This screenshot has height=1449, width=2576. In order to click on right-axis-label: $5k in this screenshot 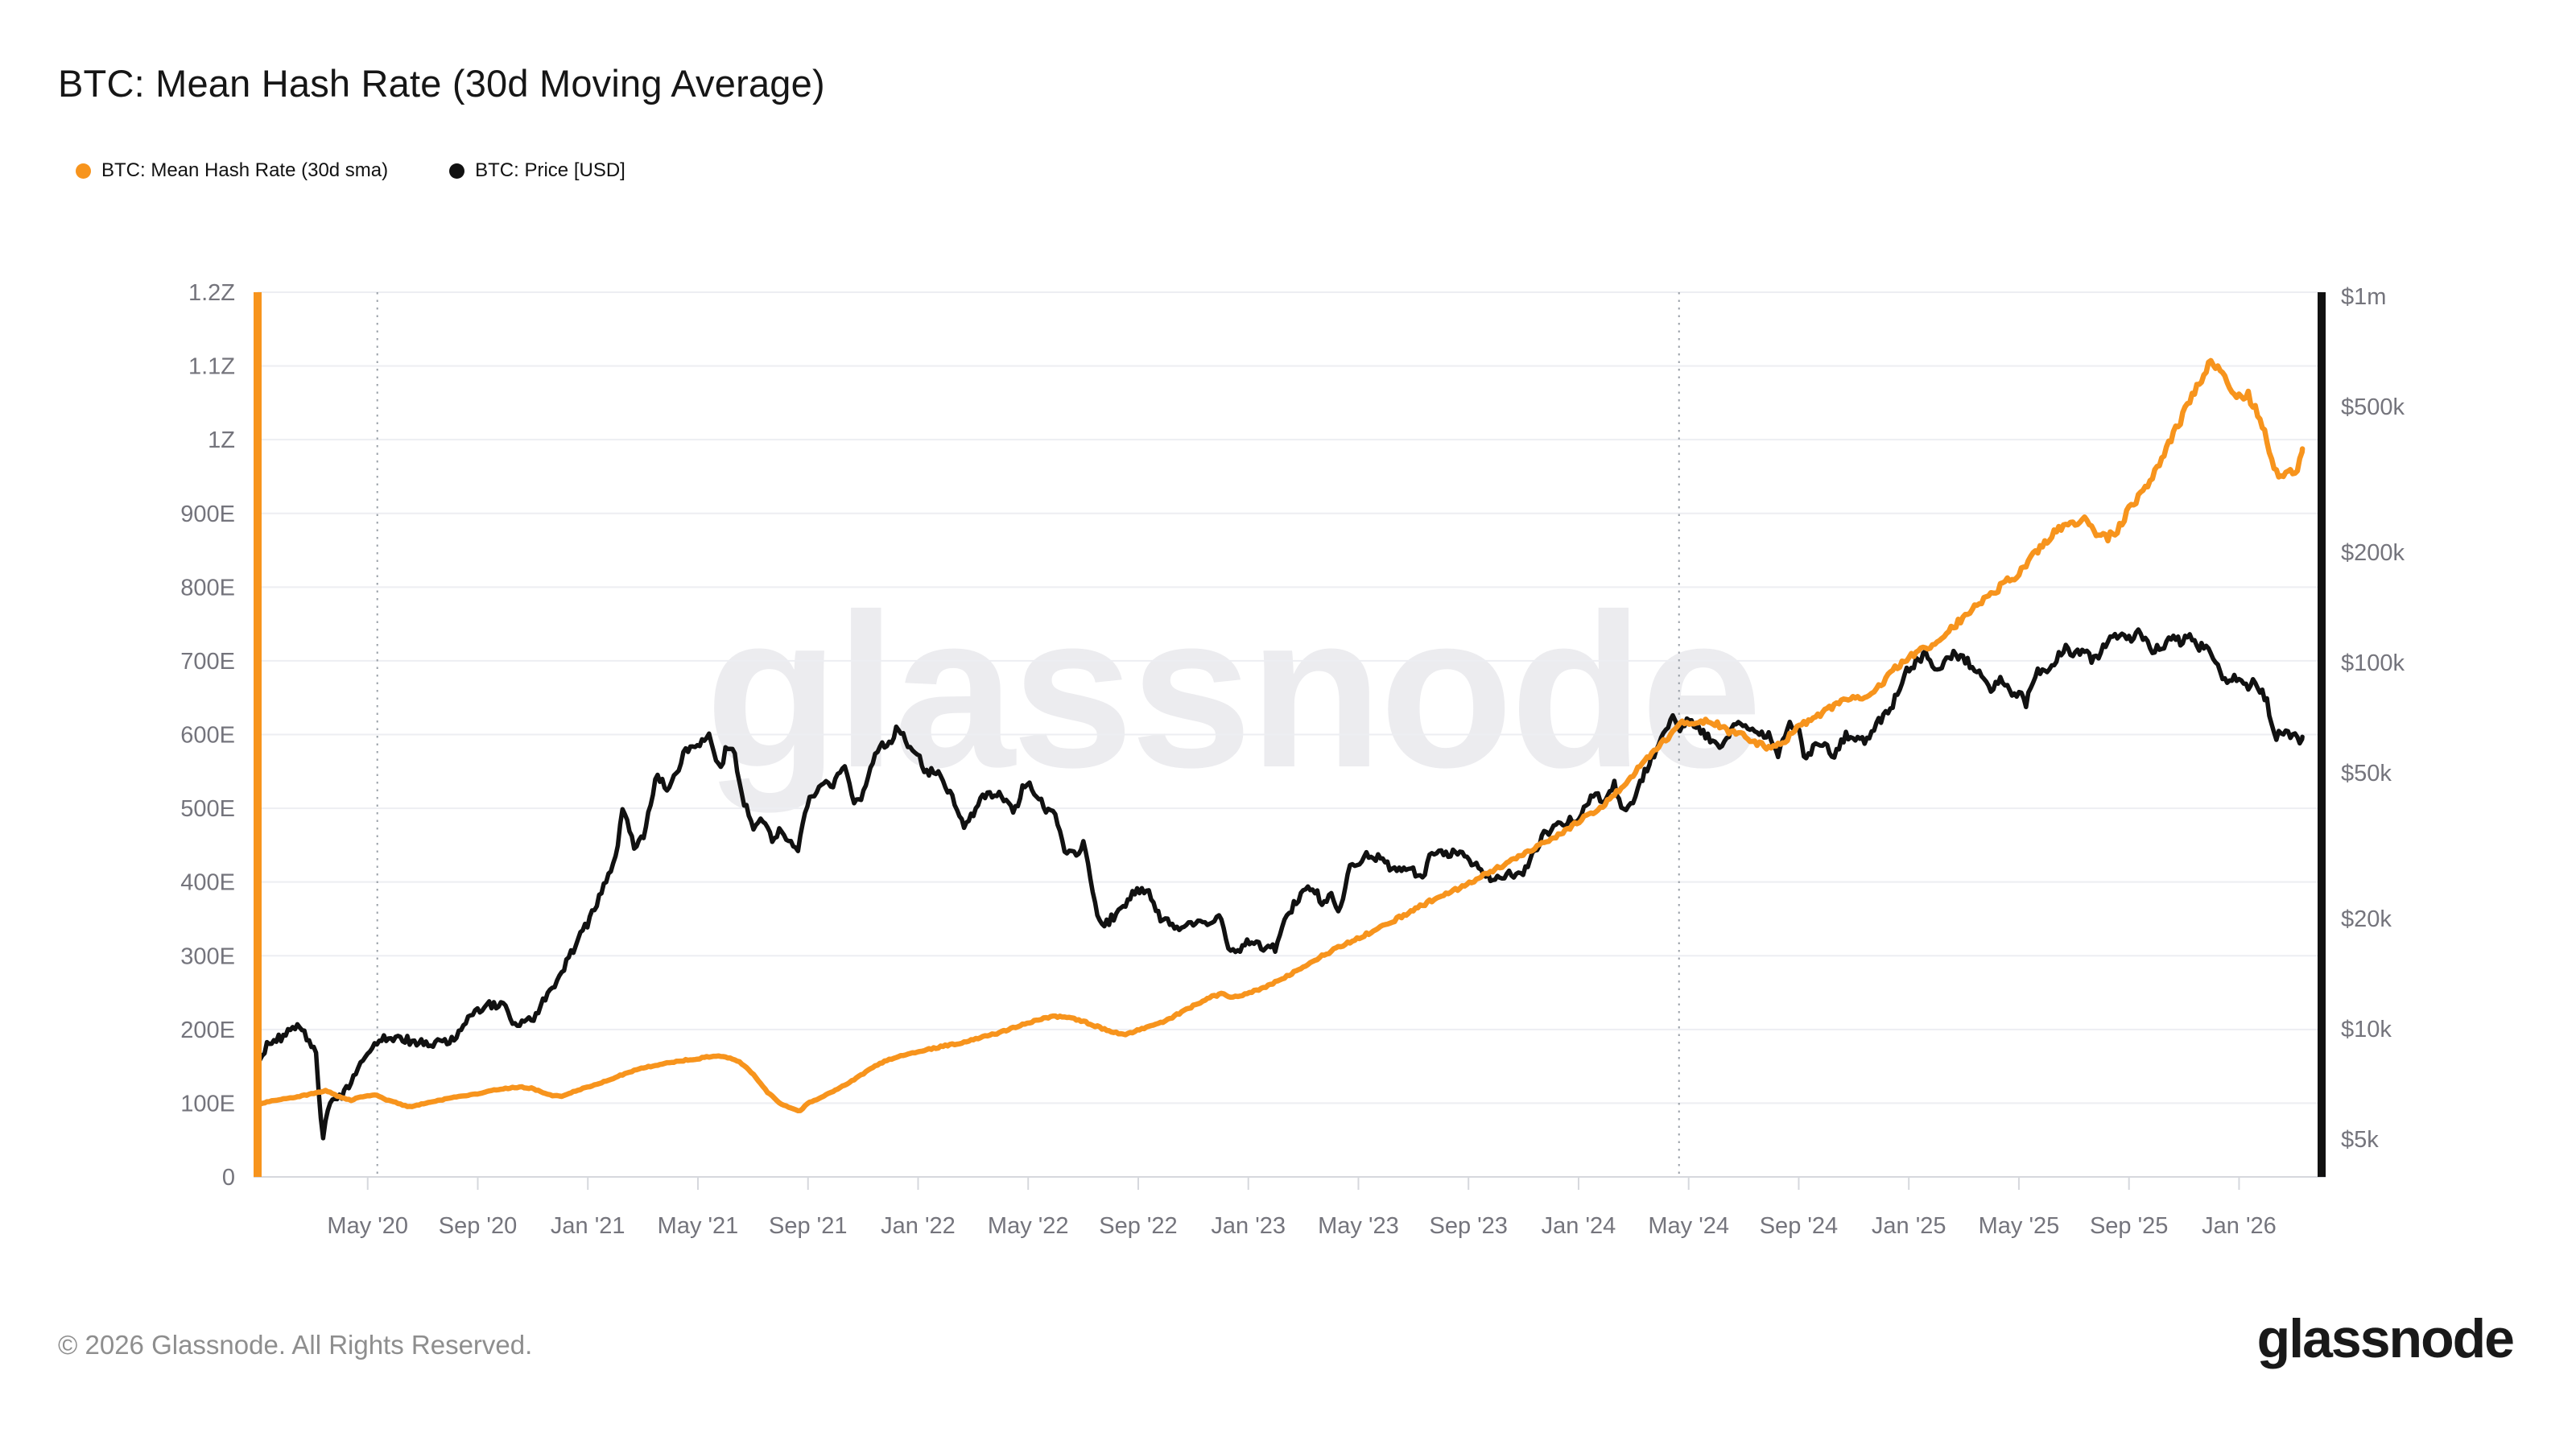, I will do `click(2360, 1140)`.